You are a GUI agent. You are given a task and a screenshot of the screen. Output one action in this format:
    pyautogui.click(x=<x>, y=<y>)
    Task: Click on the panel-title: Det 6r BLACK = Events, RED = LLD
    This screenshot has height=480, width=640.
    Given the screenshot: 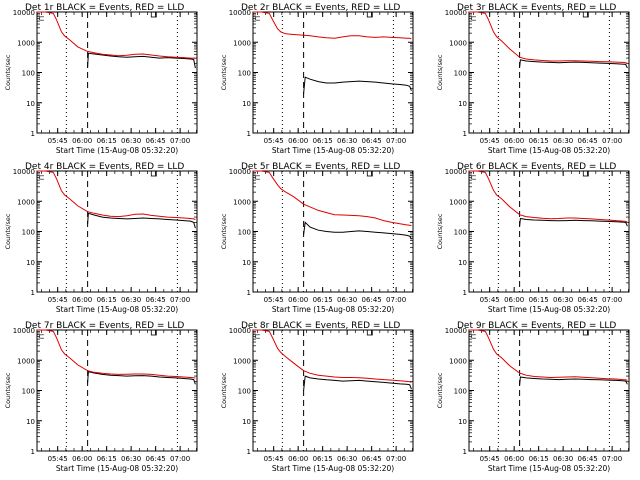 What is the action you would take?
    pyautogui.click(x=536, y=167)
    